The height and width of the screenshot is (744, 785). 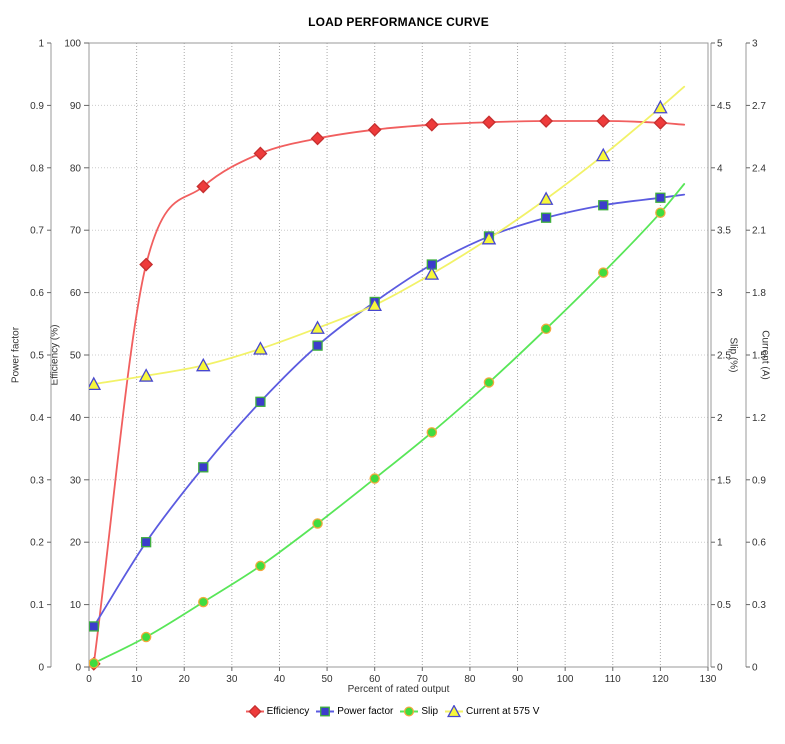 I want to click on svg-text: 130, so click(x=708, y=679).